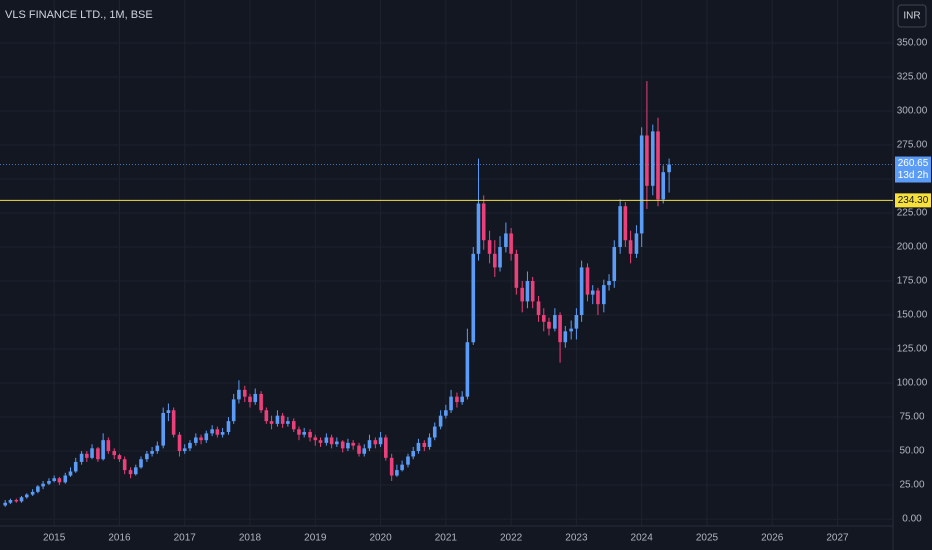 This screenshot has width=932, height=550. Describe the element at coordinates (912, 281) in the screenshot. I see `y-tick-label: 175.00` at that location.